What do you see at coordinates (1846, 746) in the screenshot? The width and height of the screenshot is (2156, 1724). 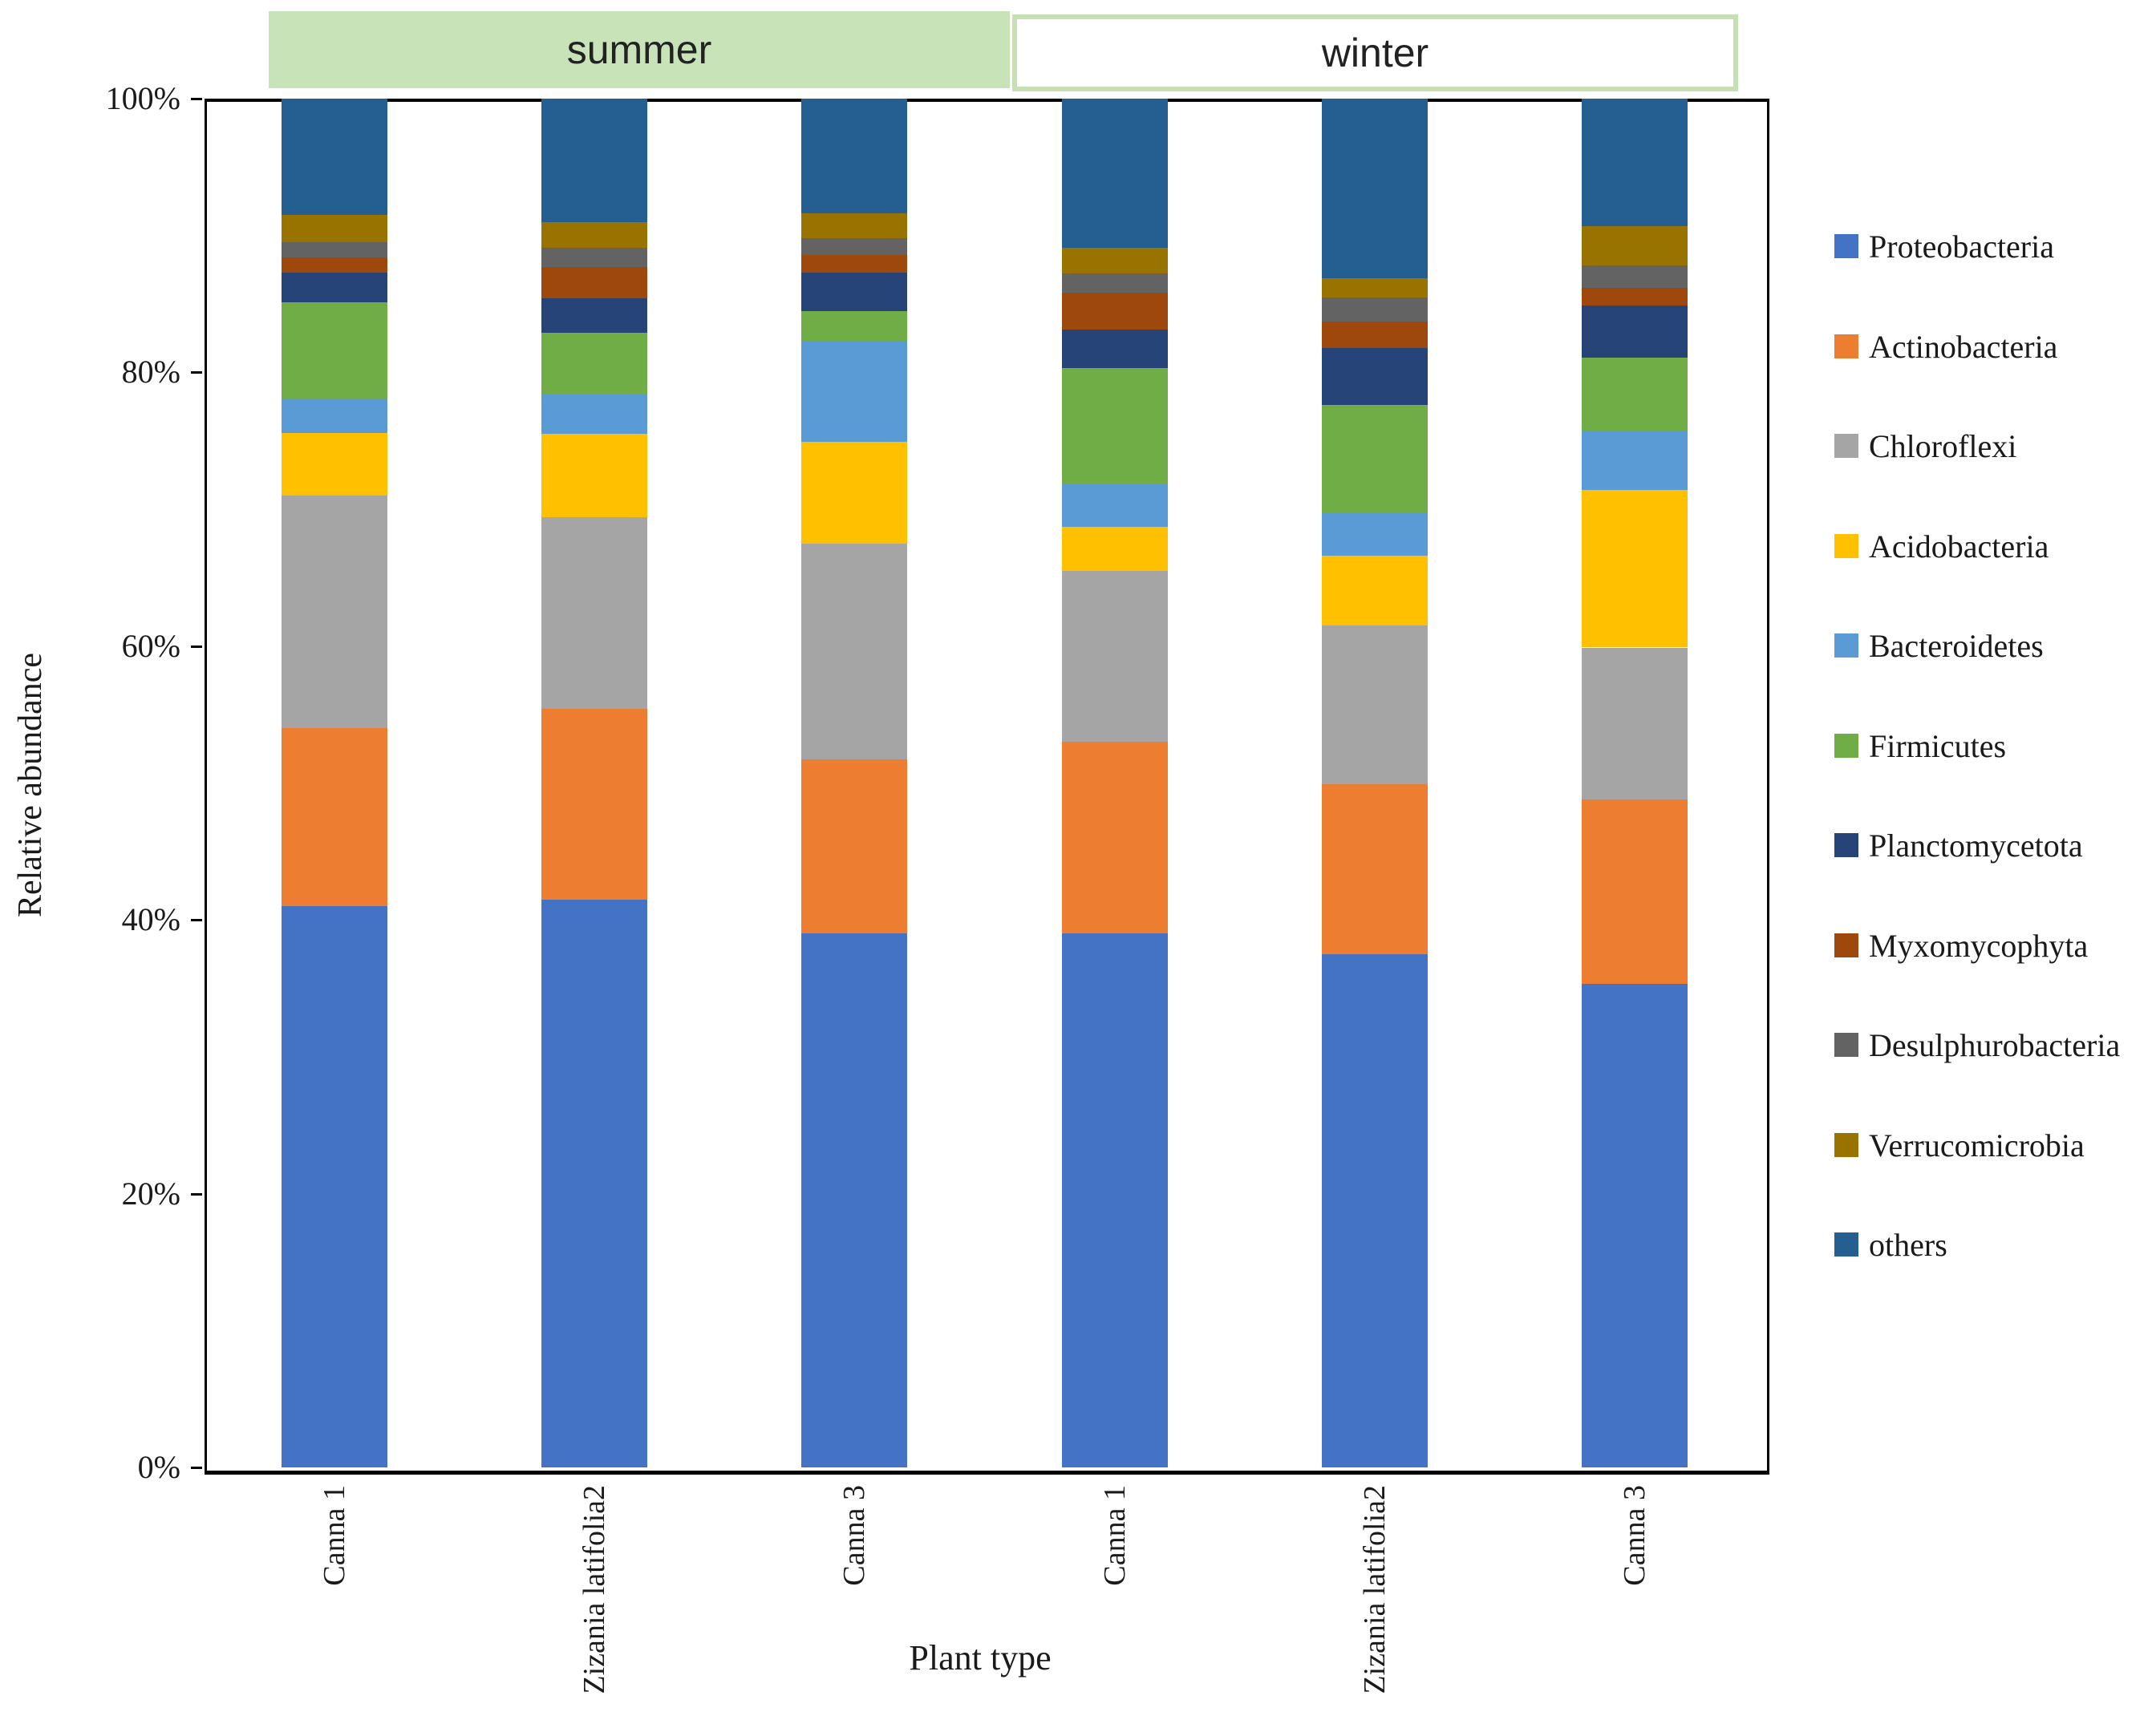 I see `legend-swatch-firmicutes` at bounding box center [1846, 746].